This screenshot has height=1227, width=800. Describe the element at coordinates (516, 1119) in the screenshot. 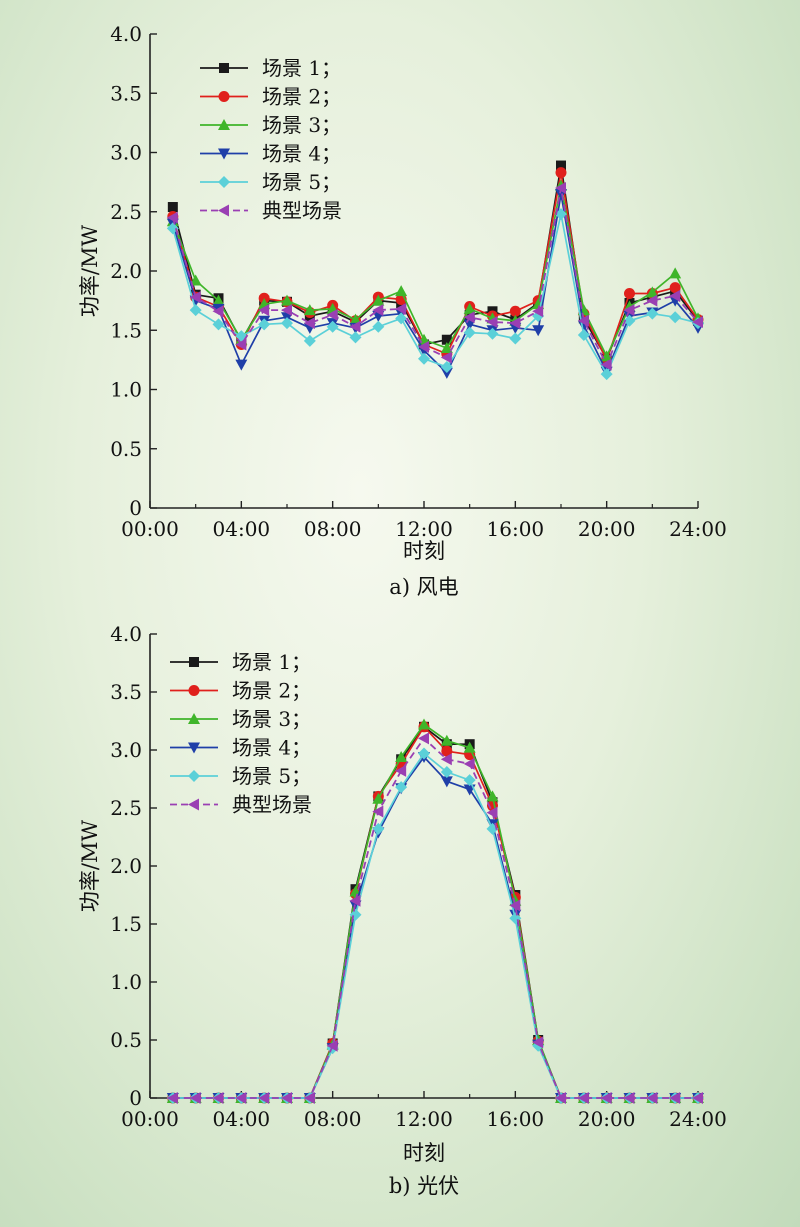

I see `x-tick-label: 16:00` at that location.